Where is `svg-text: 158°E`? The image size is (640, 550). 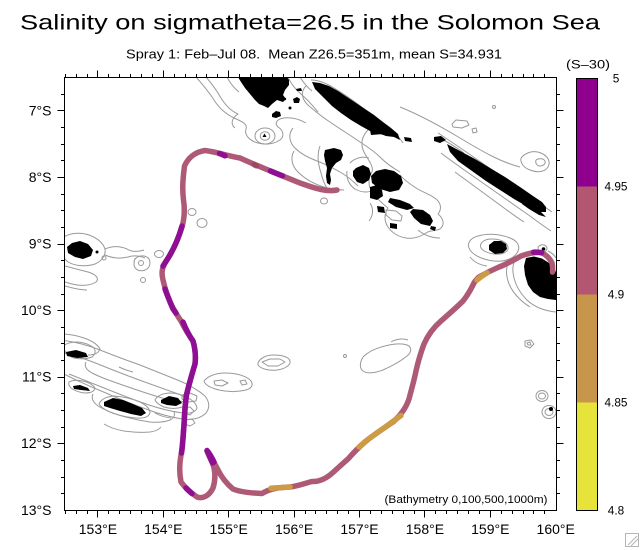 svg-text: 158°E is located at coordinates (425, 529).